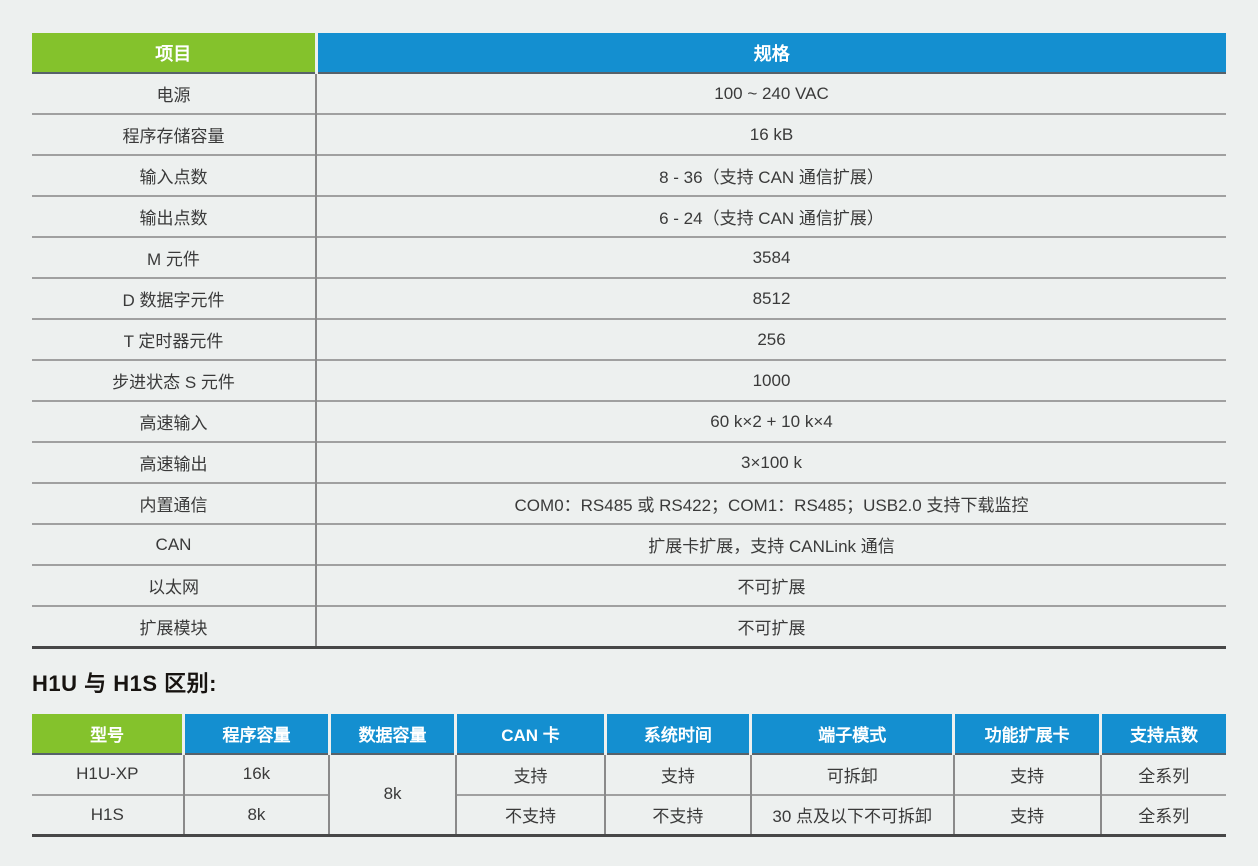  I want to click on spec-item-cell: 高速输出, so click(174, 462).